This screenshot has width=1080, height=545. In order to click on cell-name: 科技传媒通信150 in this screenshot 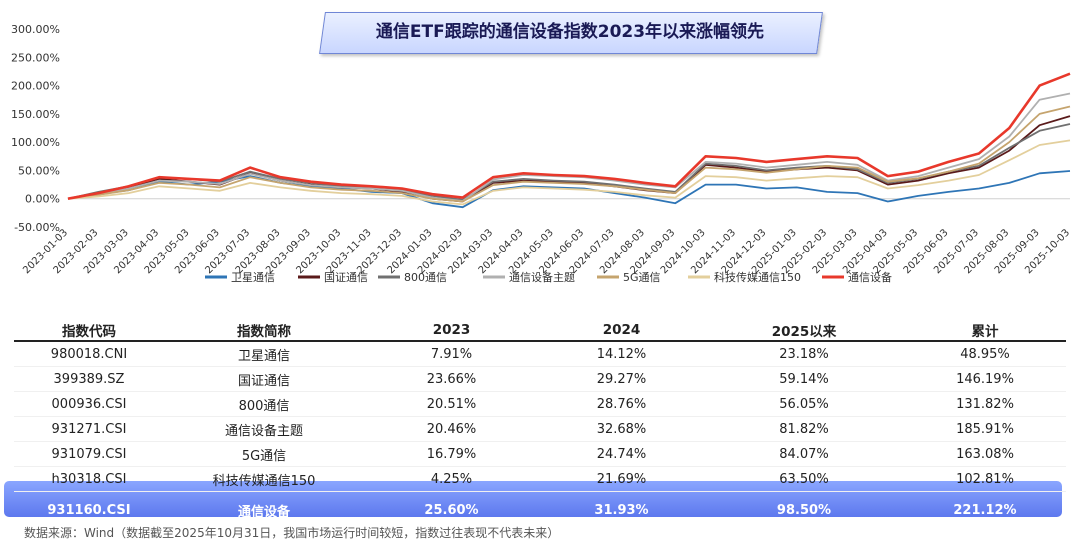, I will do `click(264, 479)`.